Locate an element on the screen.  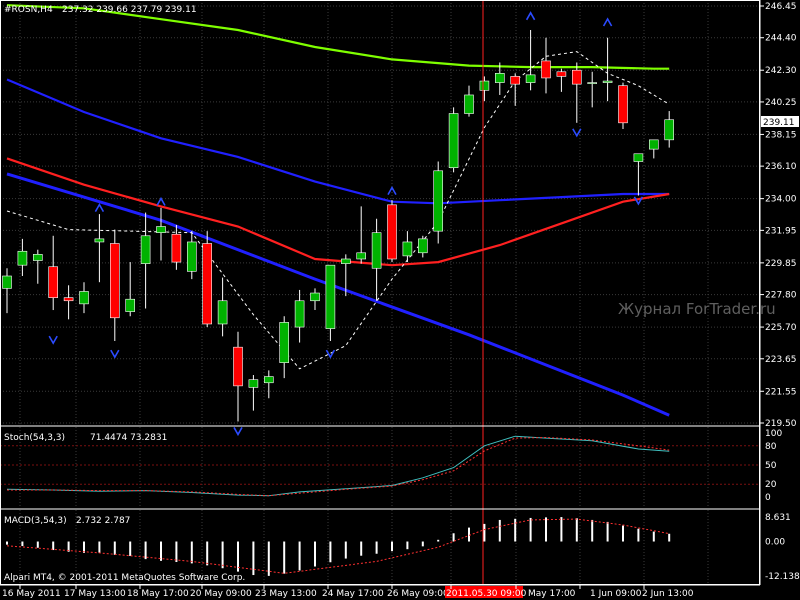
macd-values: 2.732 2.787 is located at coordinates (103, 521).